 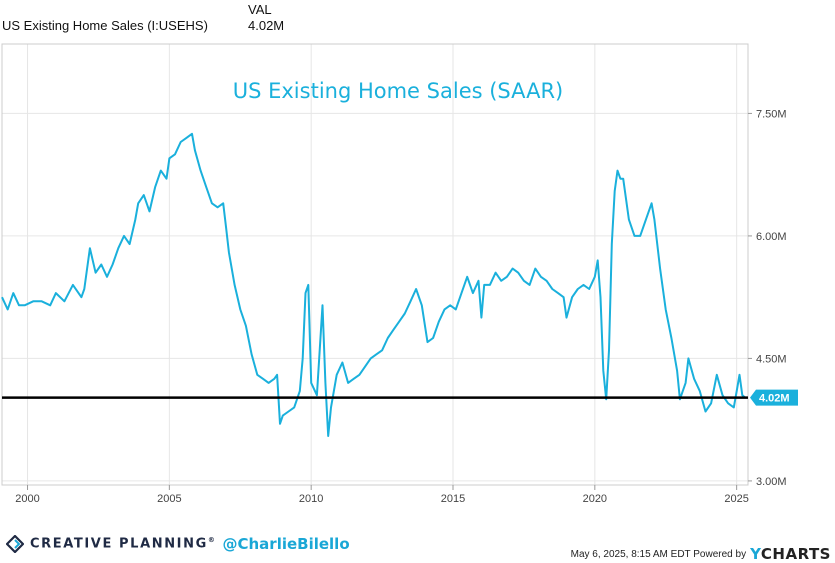 What do you see at coordinates (736, 499) in the screenshot?
I see `x-tick-label: 2025` at bounding box center [736, 499].